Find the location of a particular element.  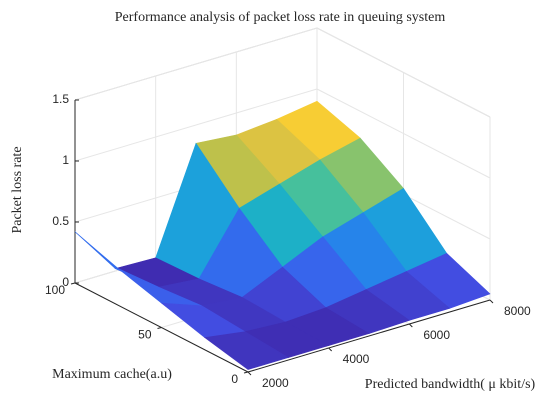

x-tick-label: 6000 is located at coordinates (436, 335).